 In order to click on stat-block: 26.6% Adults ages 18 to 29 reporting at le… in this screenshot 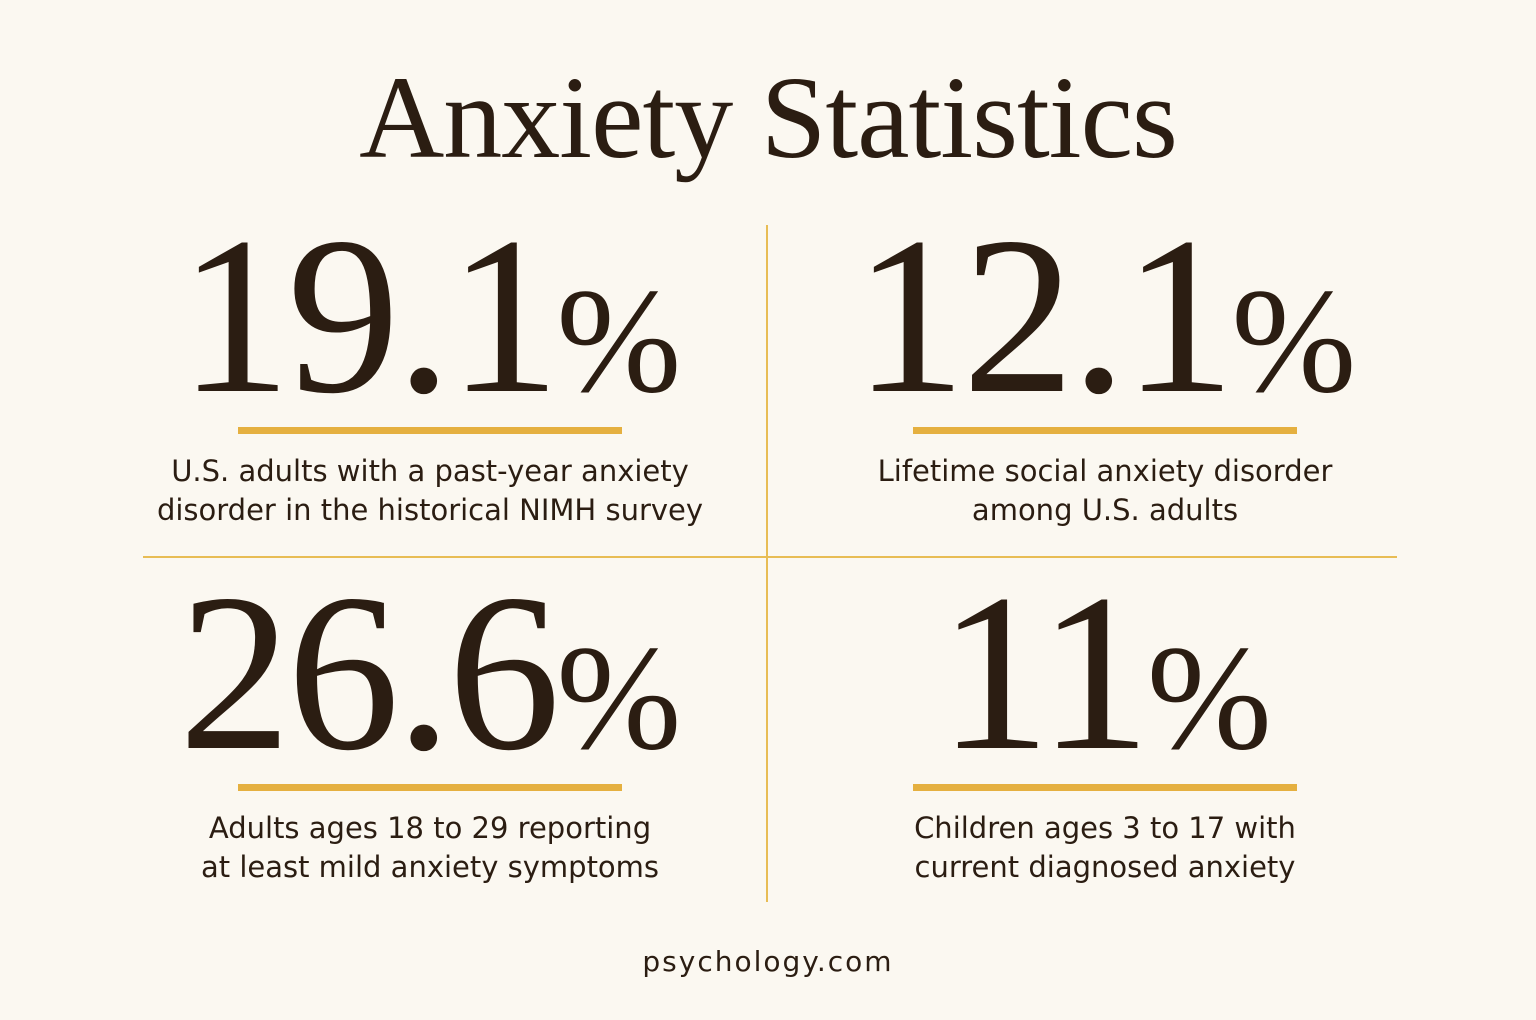, I will do `click(430, 723)`.